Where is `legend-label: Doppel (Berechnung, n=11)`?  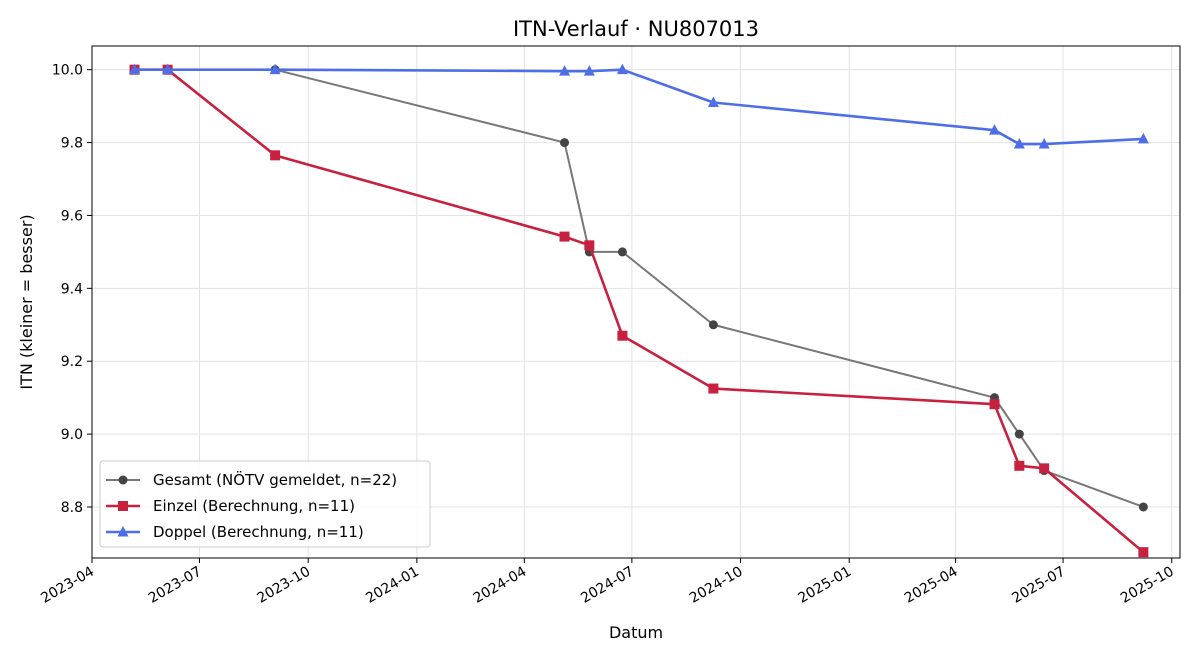
legend-label: Doppel (Berechnung, n=11) is located at coordinates (258, 532).